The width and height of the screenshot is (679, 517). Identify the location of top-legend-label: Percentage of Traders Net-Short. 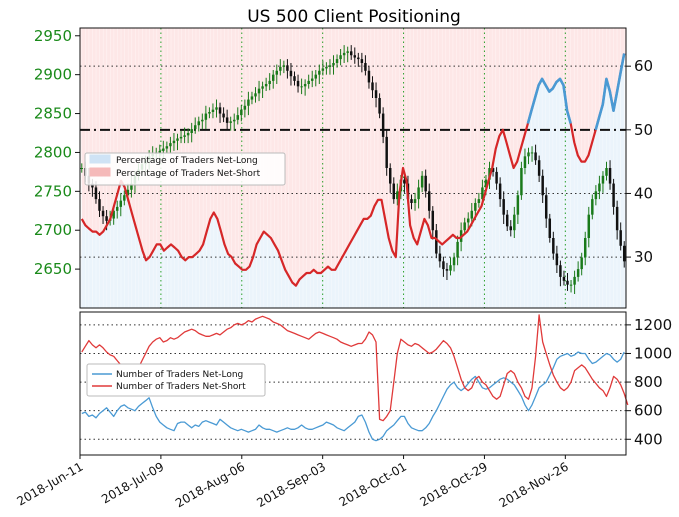
(188, 174).